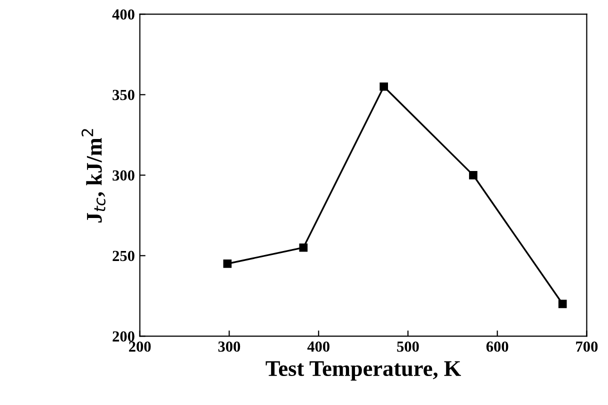 Image resolution: width=608 pixels, height=405 pixels. I want to click on y-tick-label: 250, so click(123, 256).